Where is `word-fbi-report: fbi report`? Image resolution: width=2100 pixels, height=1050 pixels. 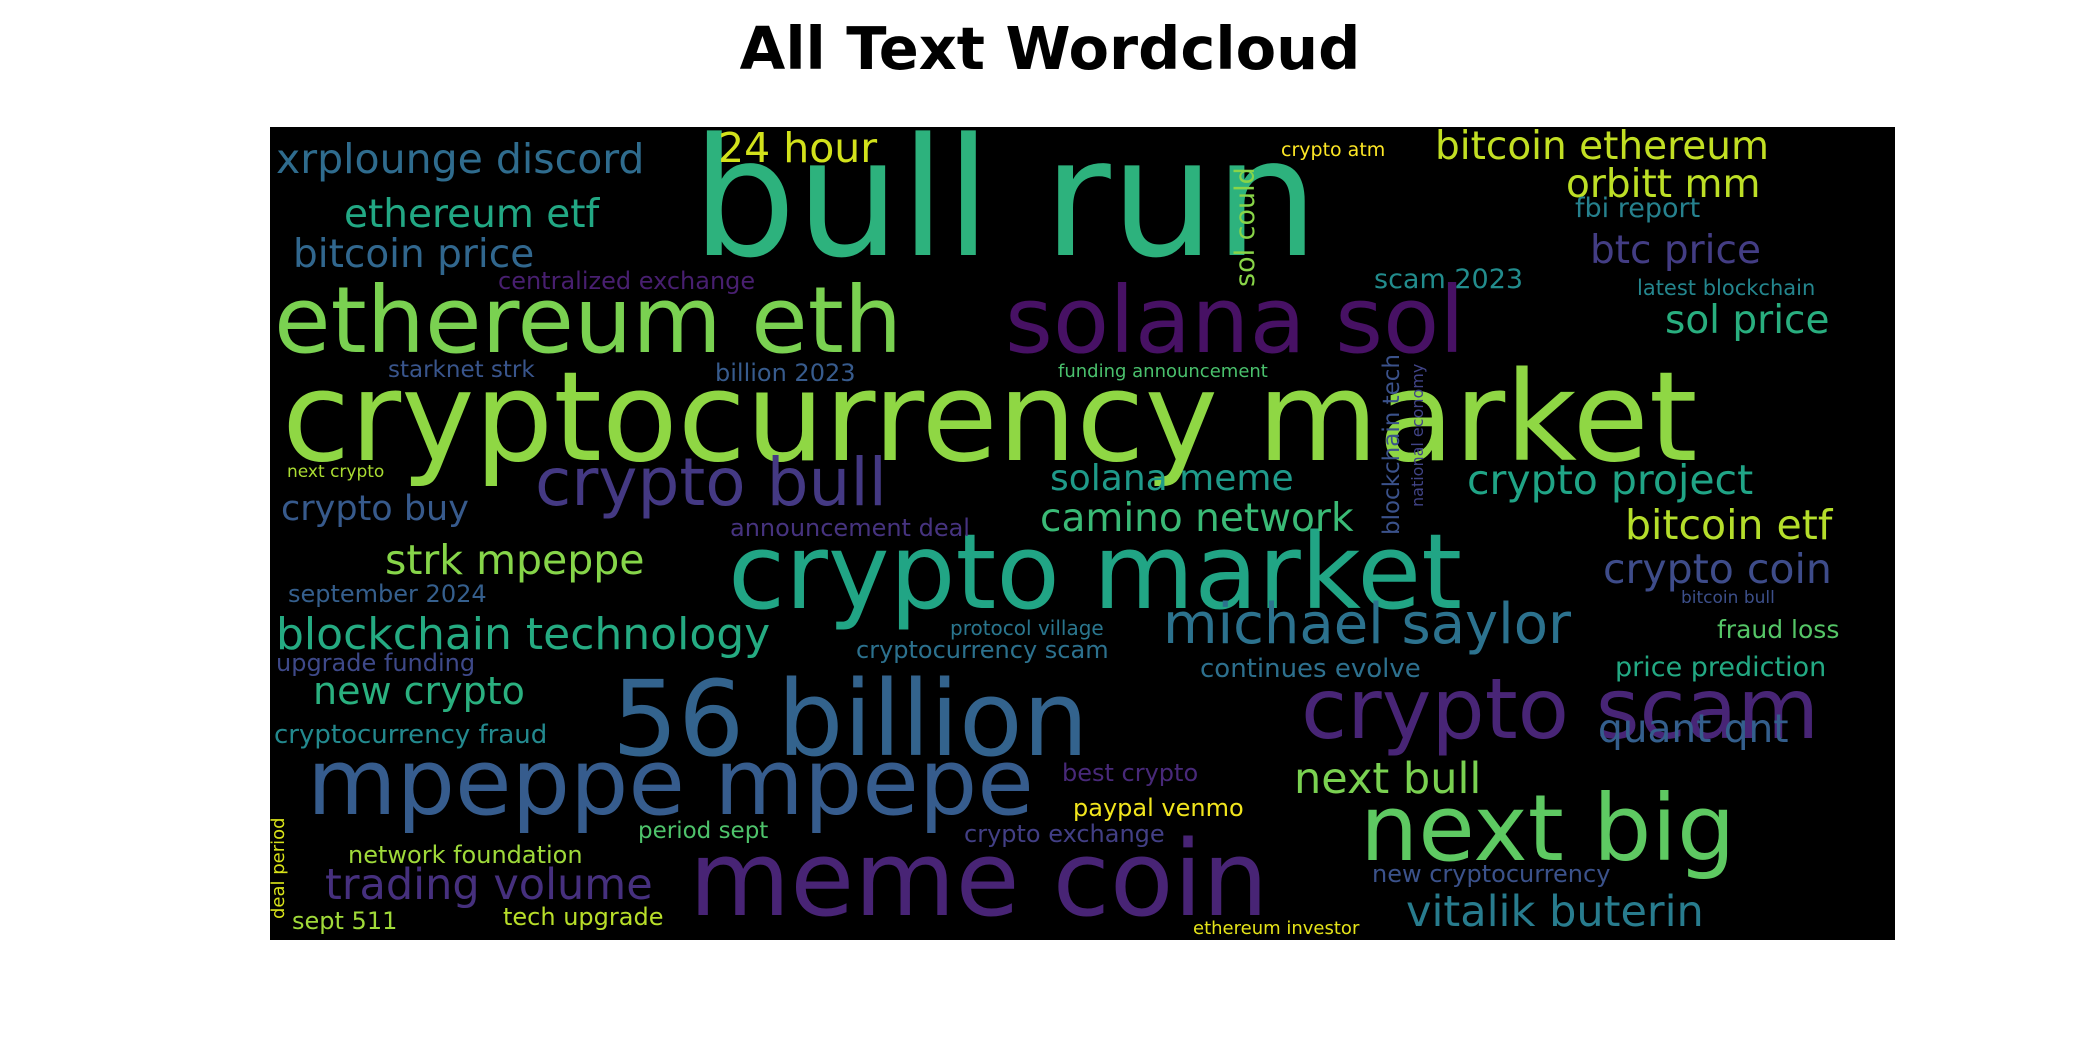 word-fbi-report: fbi report is located at coordinates (1638, 208).